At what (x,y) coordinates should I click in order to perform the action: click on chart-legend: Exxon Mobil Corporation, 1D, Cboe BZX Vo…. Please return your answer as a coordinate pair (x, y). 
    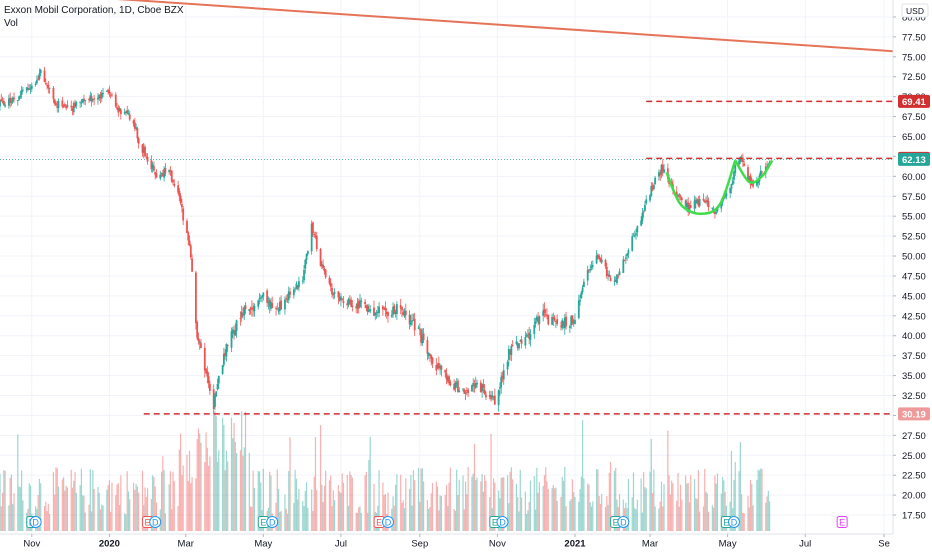
    Looking at the image, I should click on (94, 17).